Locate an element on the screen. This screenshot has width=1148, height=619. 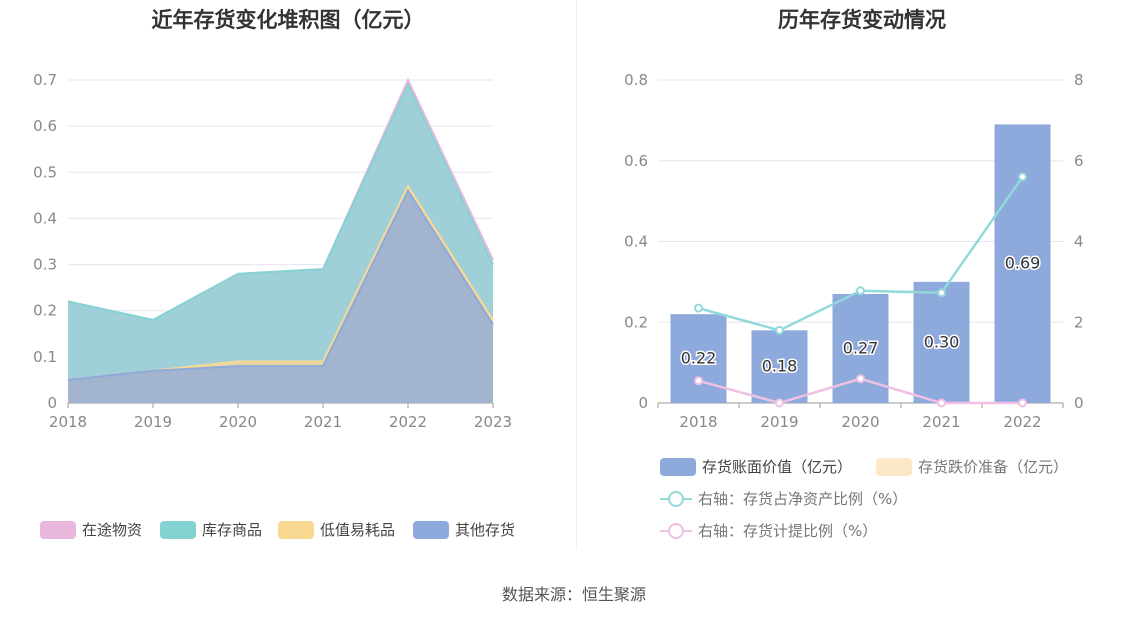
y-tick-label: 0.3 is located at coordinates (45, 265).